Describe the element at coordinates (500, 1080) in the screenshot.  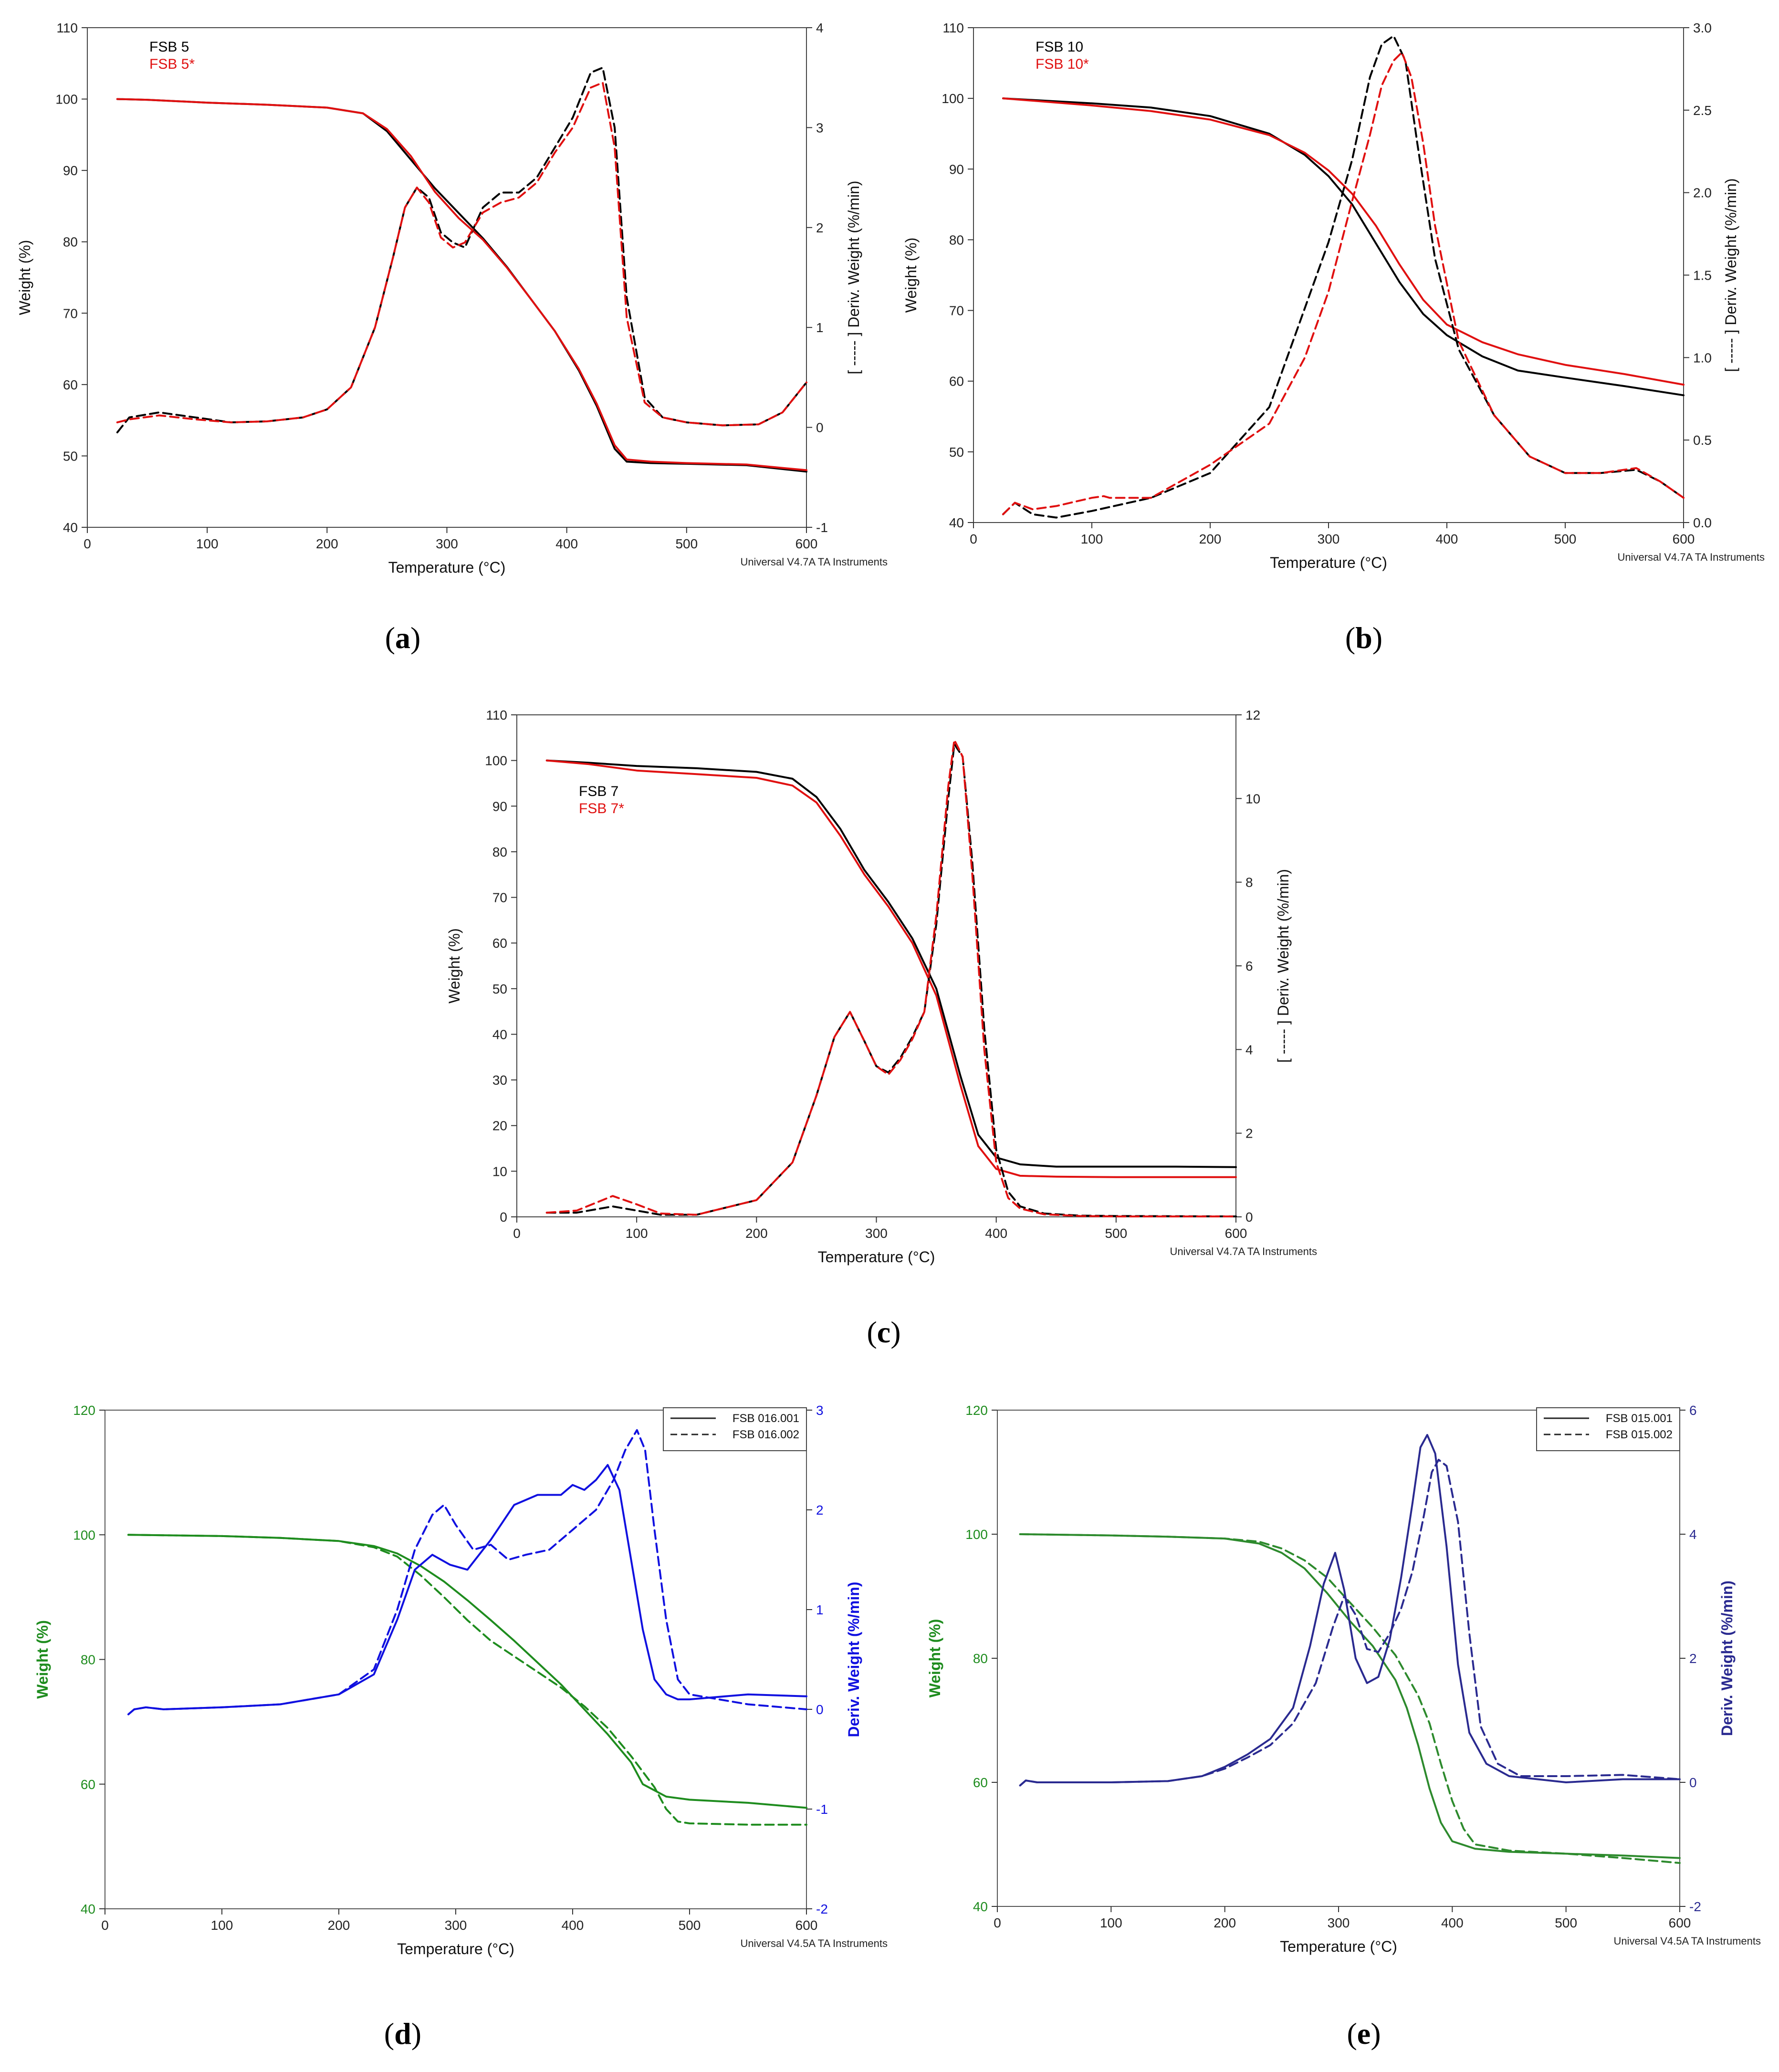
I see `y-tick-label: 30` at that location.